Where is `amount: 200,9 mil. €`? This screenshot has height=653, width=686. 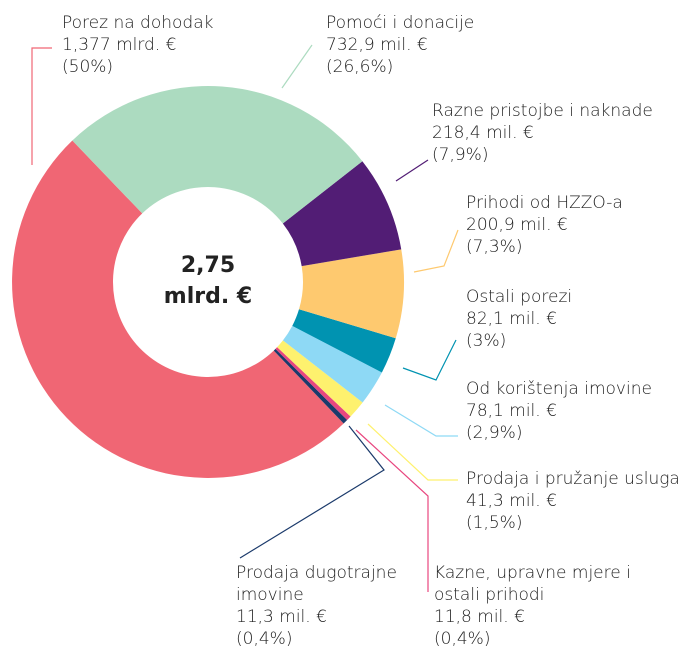
amount: 200,9 mil. € is located at coordinates (517, 225).